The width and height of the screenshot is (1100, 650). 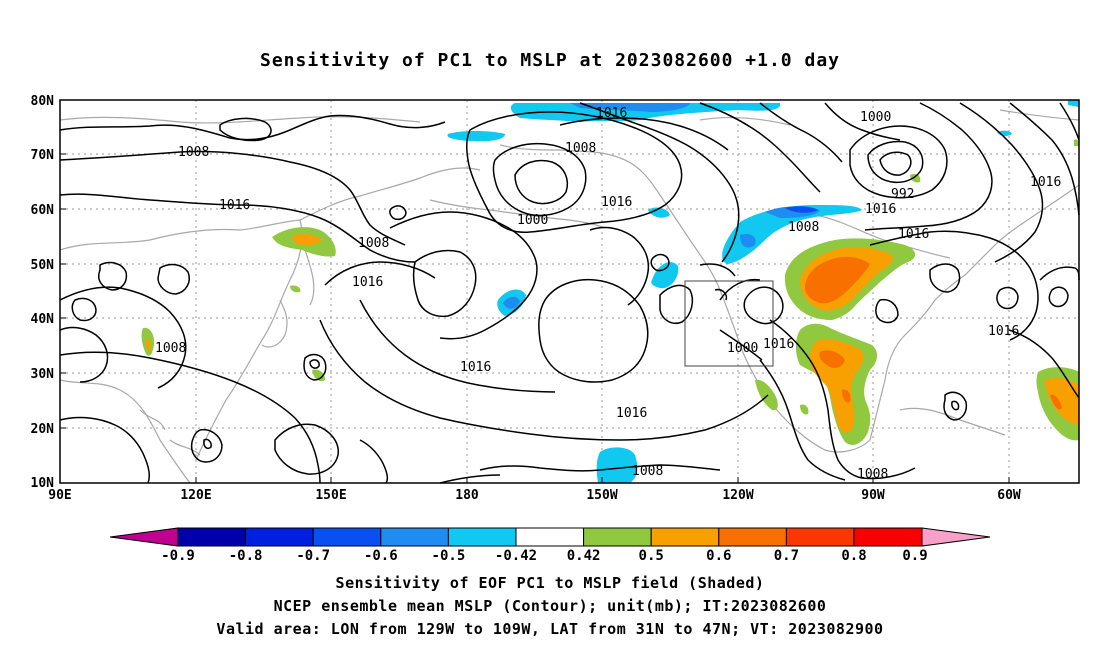 What do you see at coordinates (729, 323) in the screenshot?
I see `valid-area-box` at bounding box center [729, 323].